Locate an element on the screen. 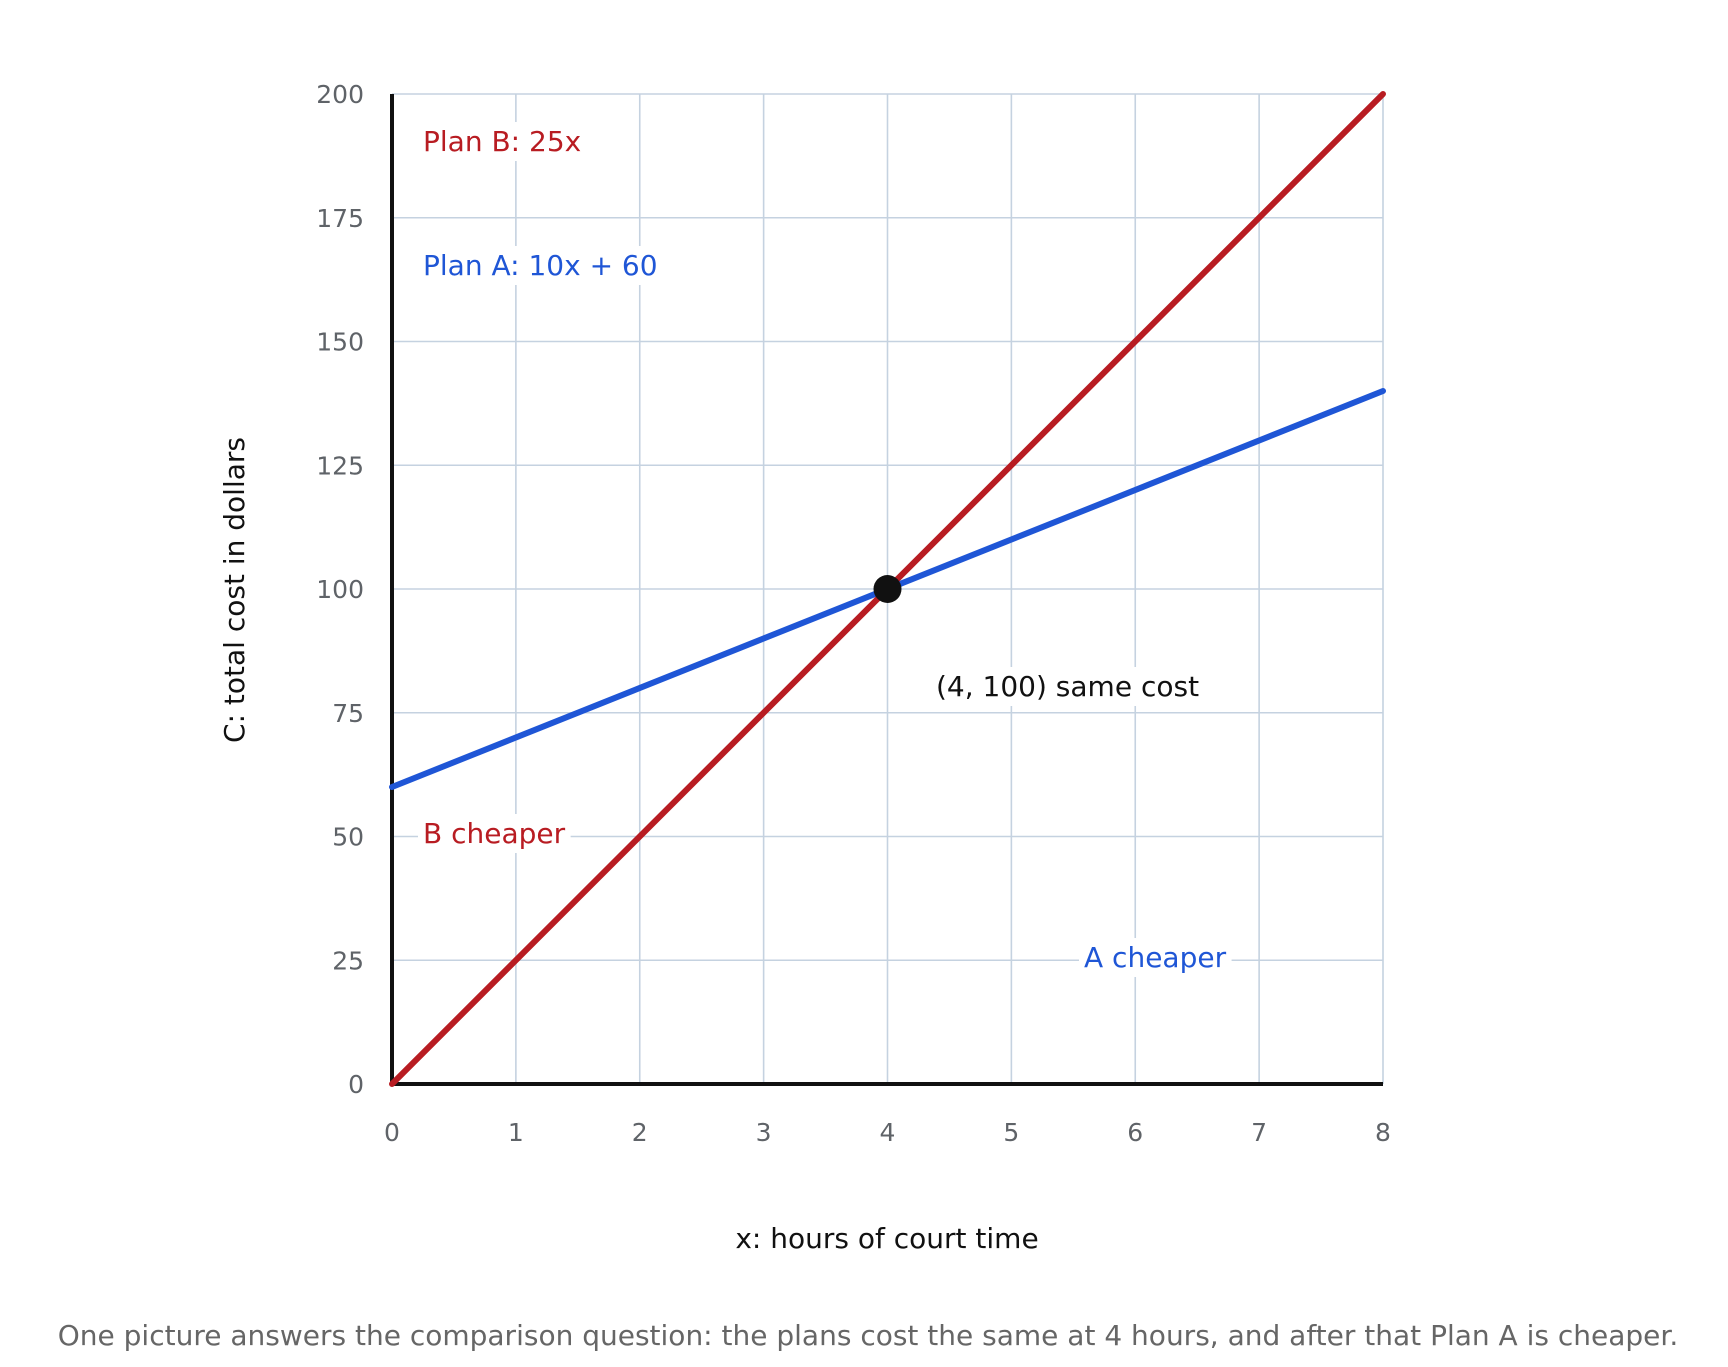 The image size is (1728, 1367). intersection-marker is located at coordinates (887, 589).